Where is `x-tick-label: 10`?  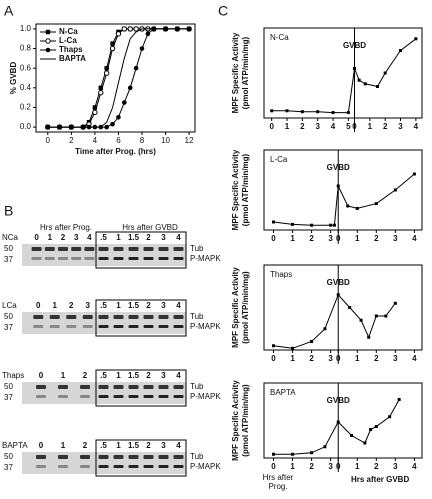
x-tick-label: 10 is located at coordinates (165, 140).